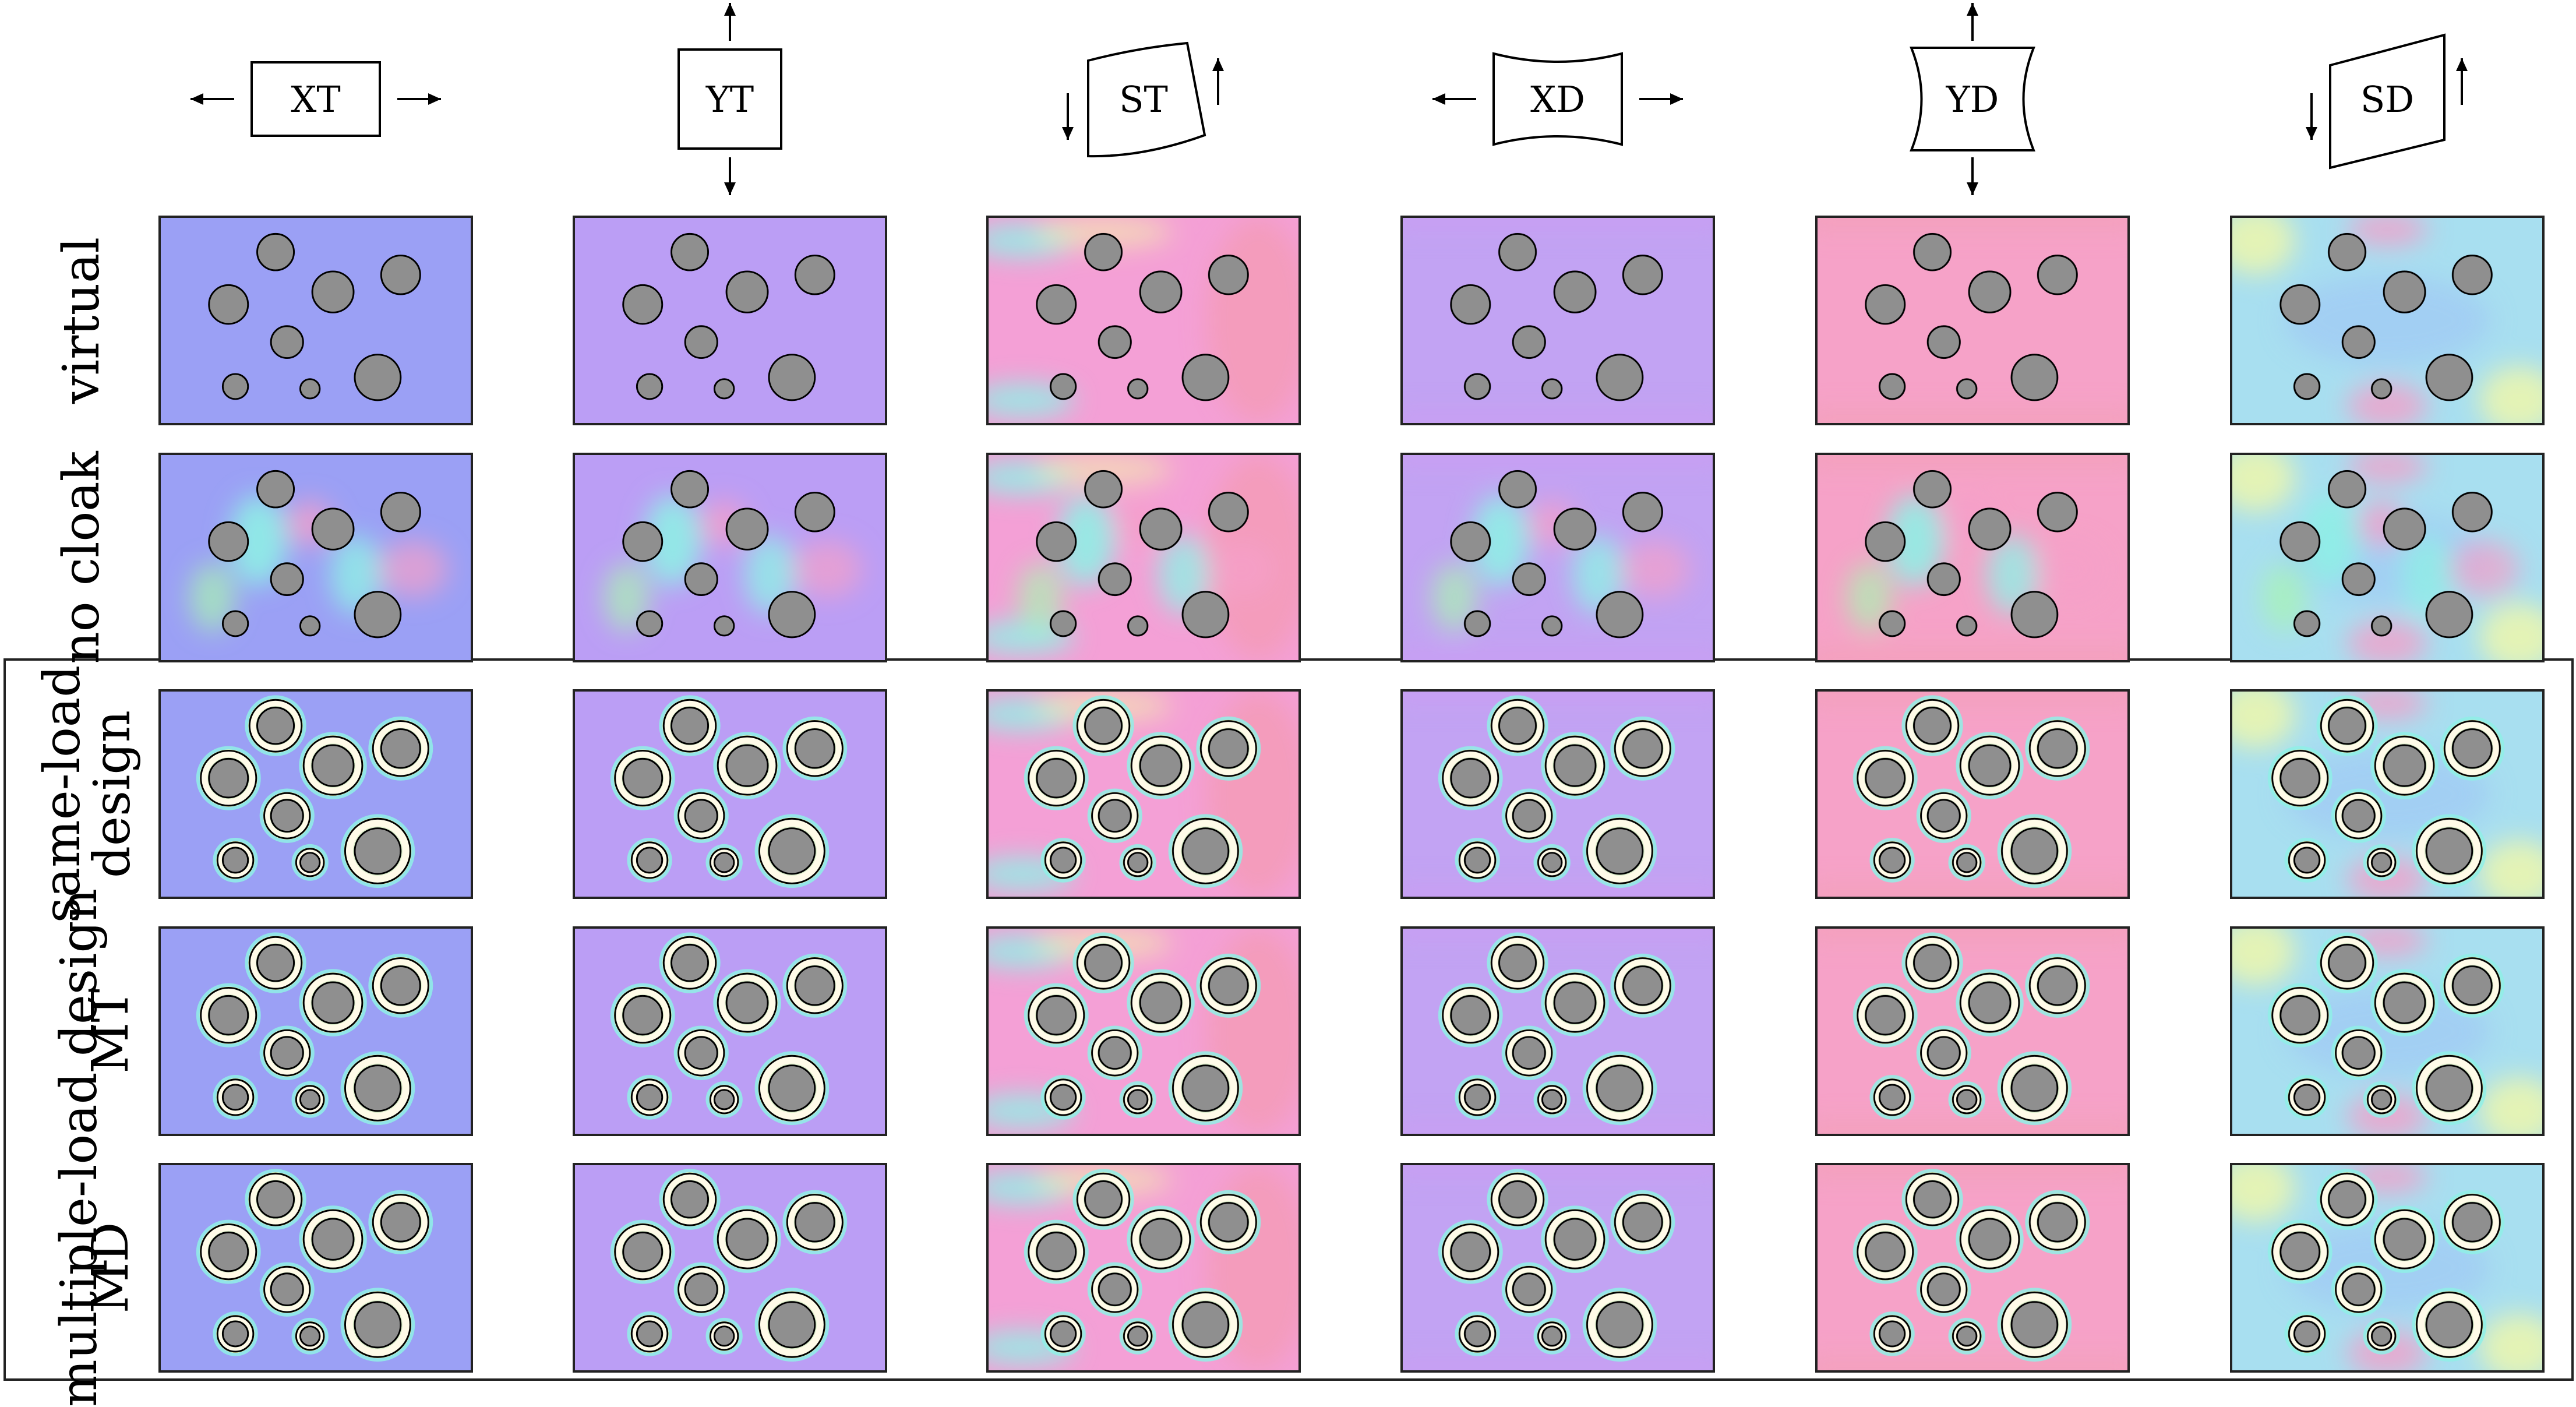  Describe the element at coordinates (1972, 99) in the screenshot. I see `load-case-label: YD` at that location.